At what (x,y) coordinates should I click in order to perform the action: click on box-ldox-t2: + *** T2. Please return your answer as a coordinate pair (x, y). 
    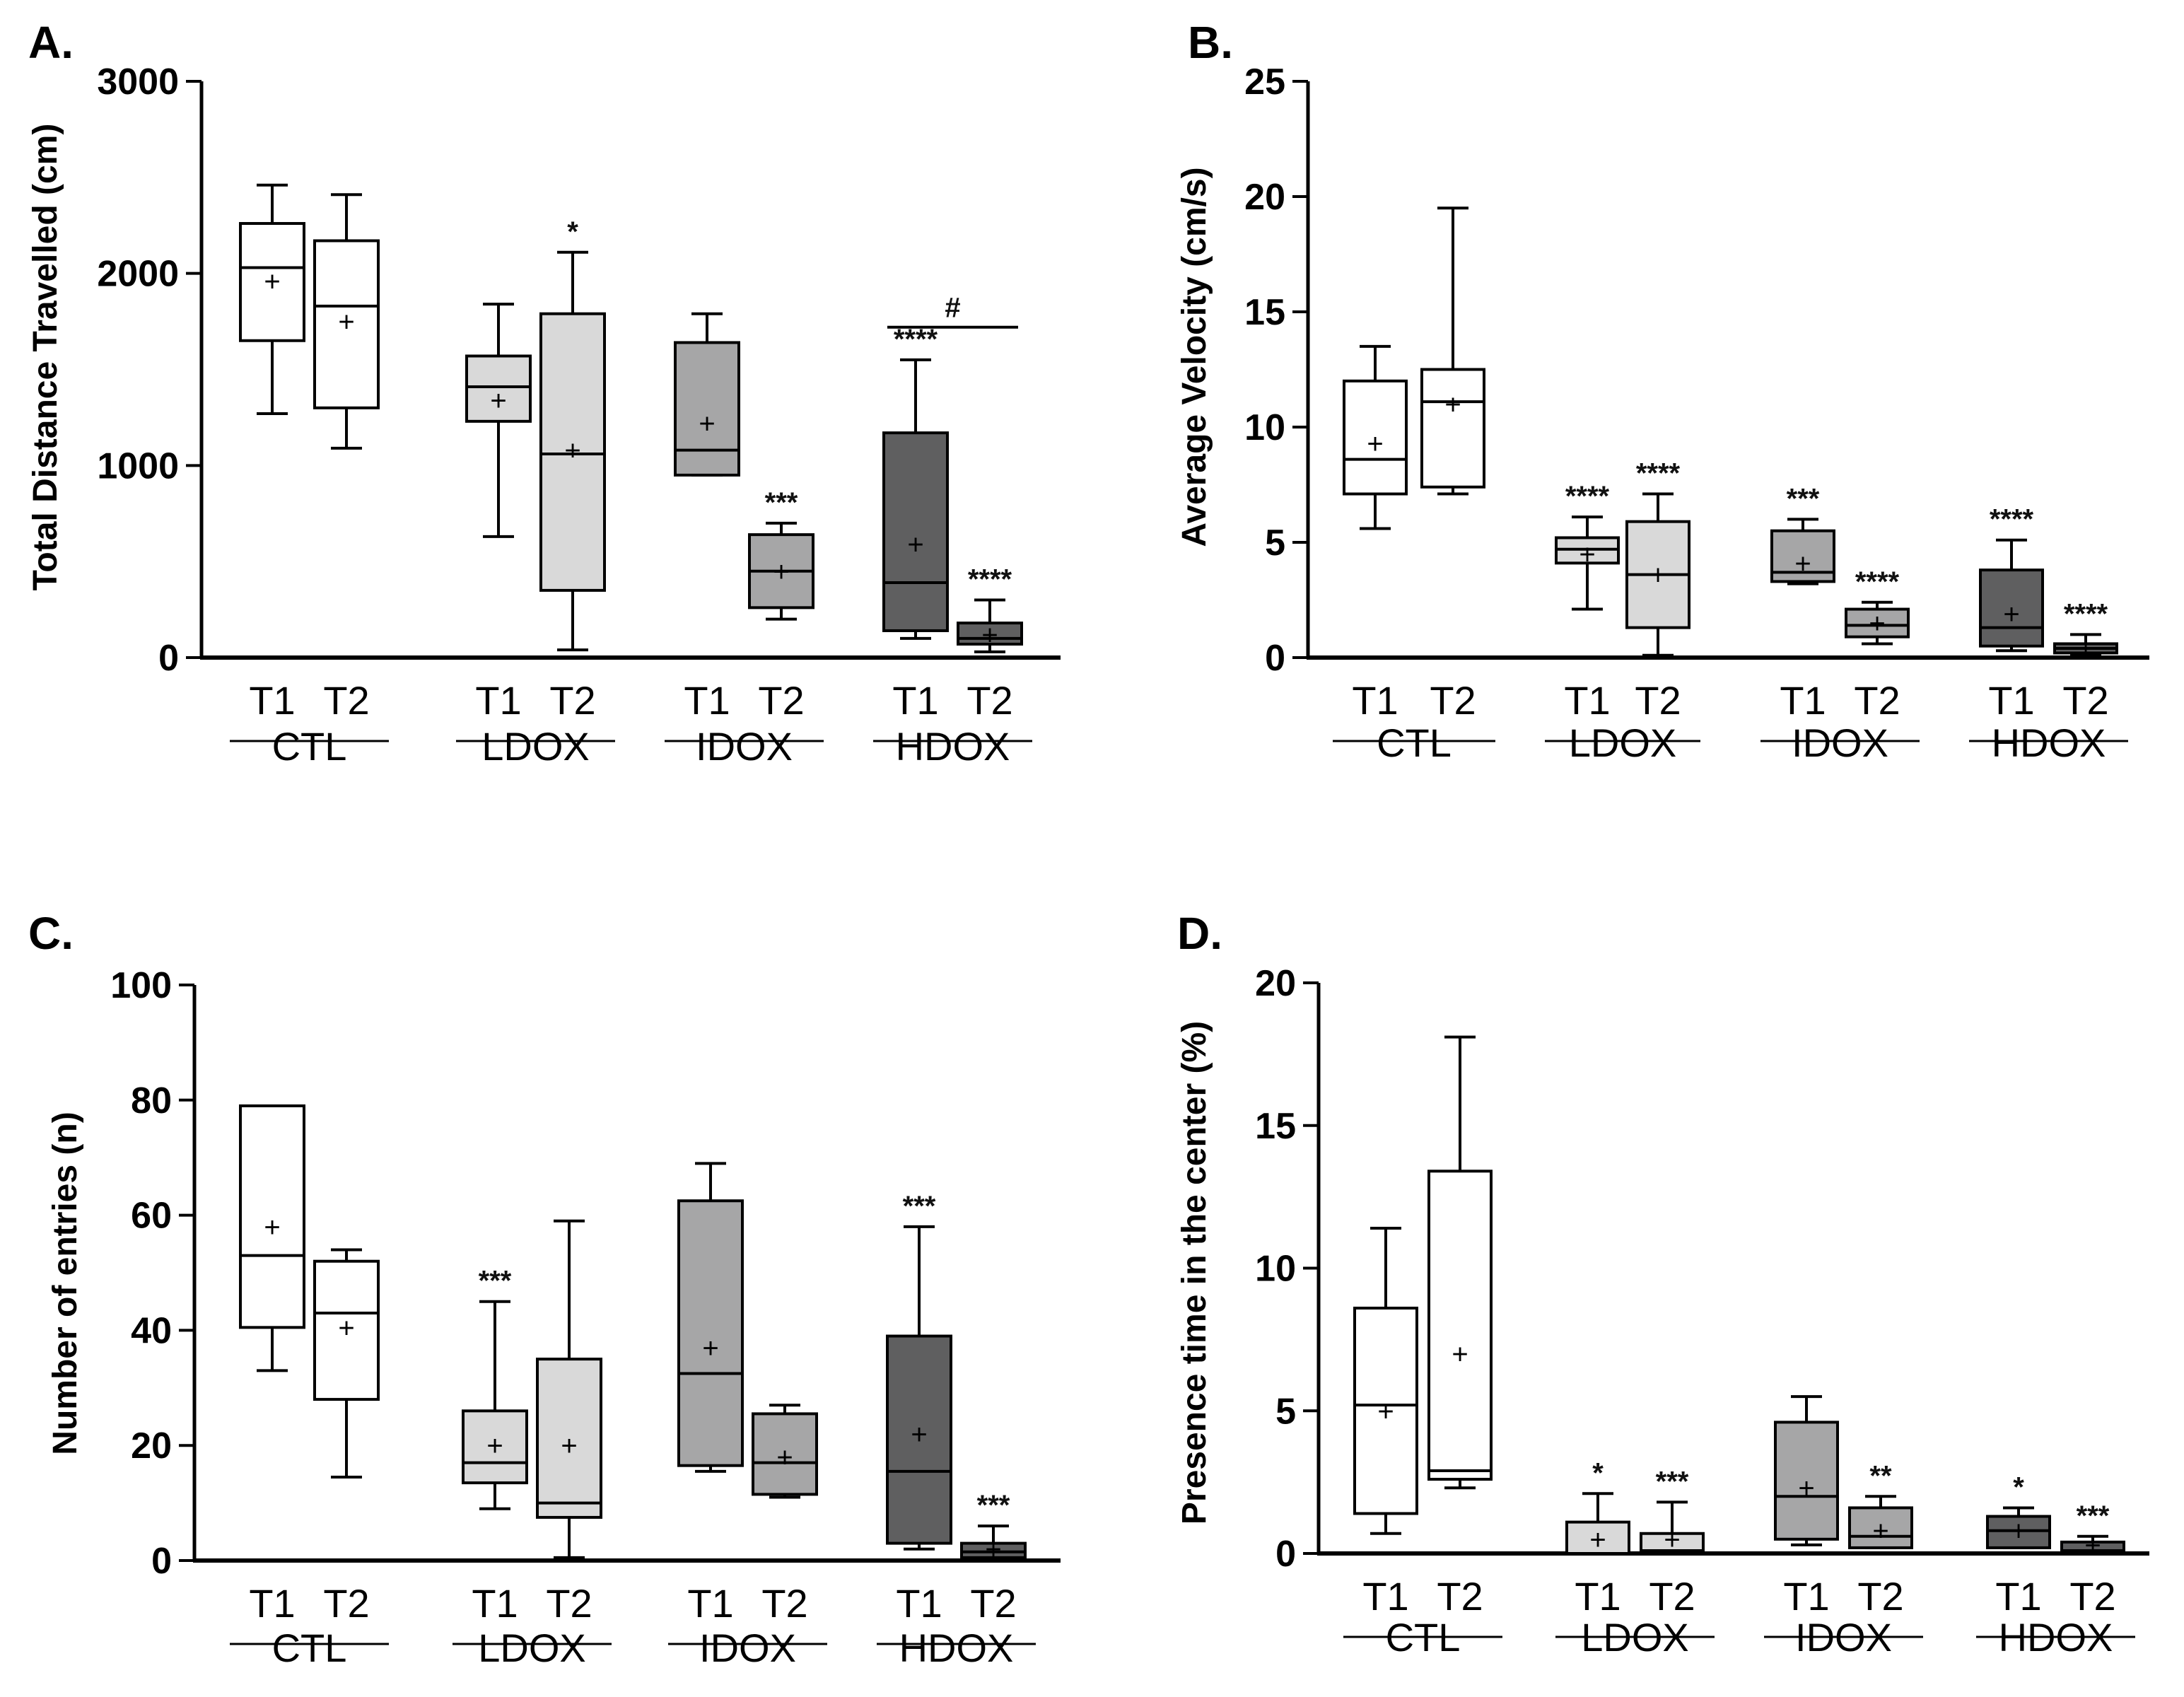
    Looking at the image, I should click on (1673, 1542).